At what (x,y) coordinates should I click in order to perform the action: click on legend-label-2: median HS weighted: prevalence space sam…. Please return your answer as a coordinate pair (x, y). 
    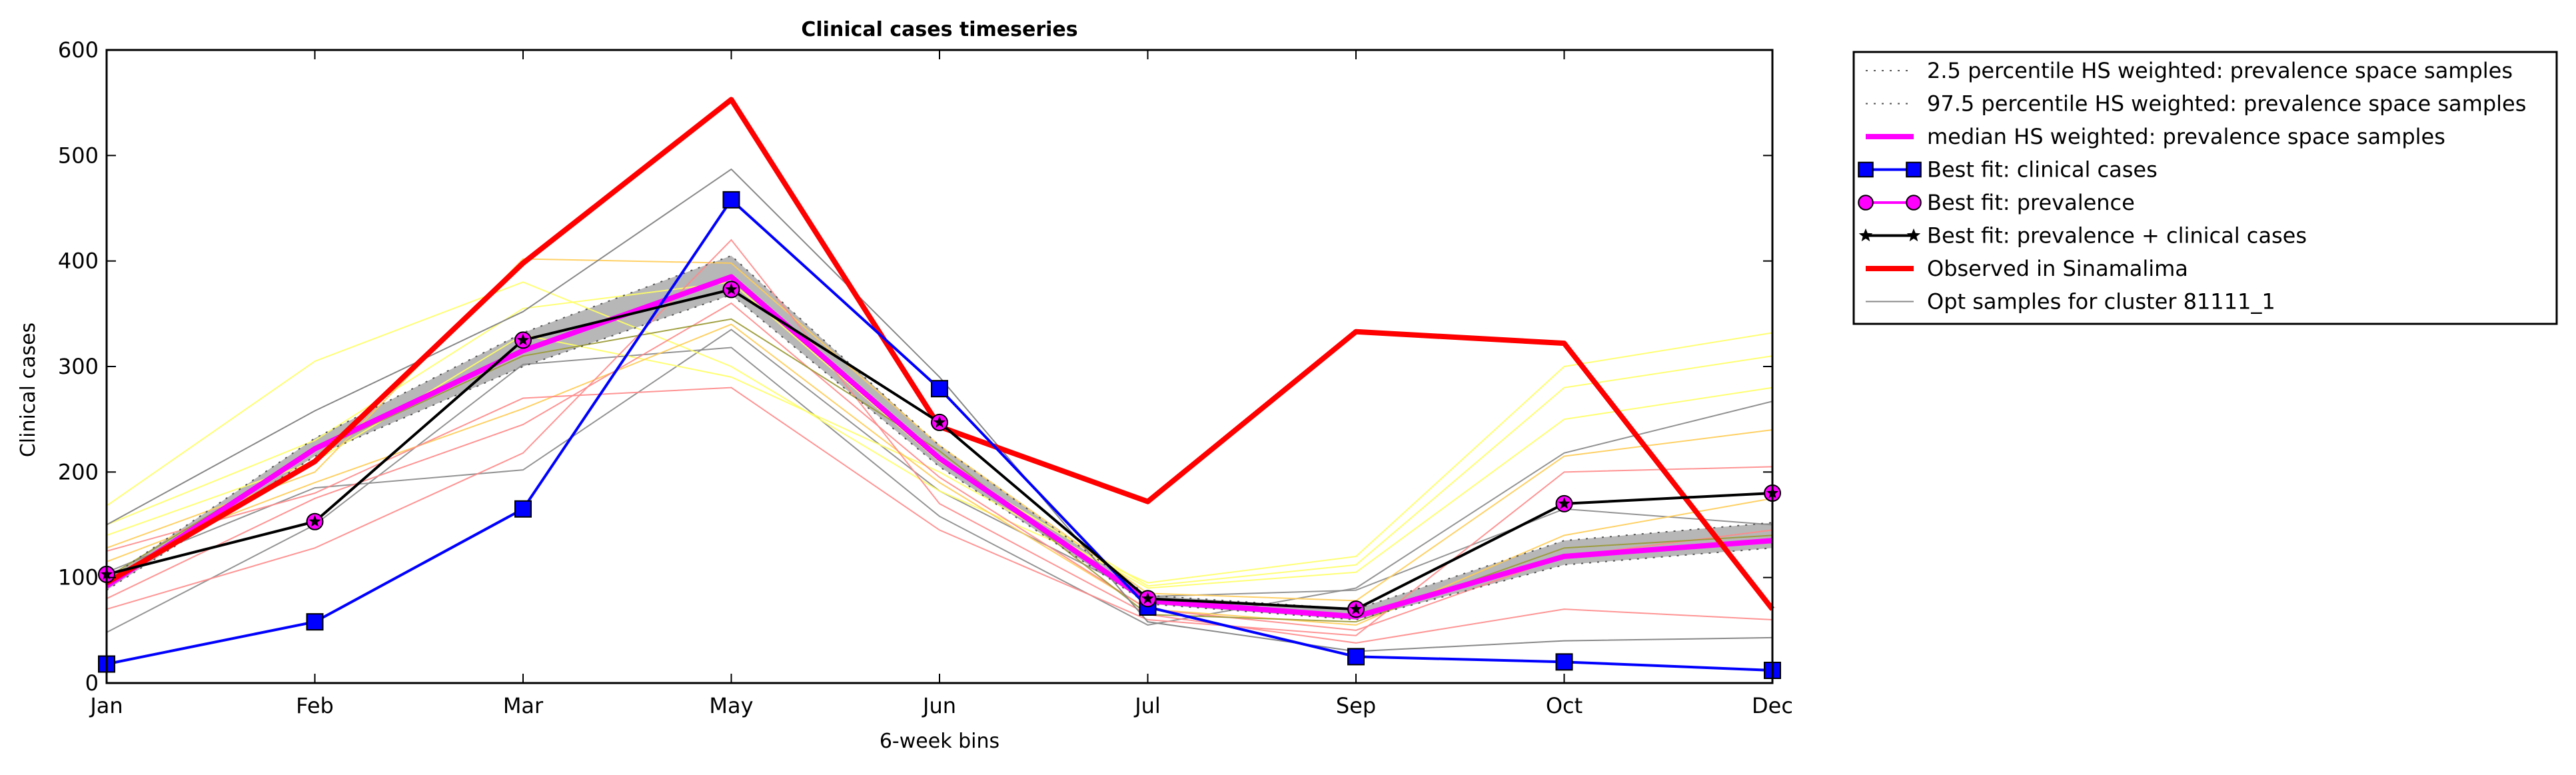
    Looking at the image, I should click on (2186, 136).